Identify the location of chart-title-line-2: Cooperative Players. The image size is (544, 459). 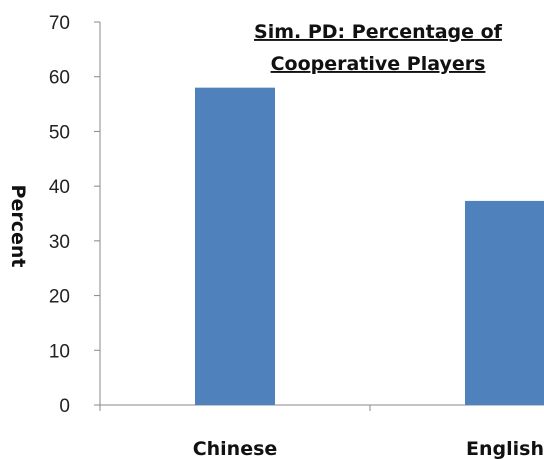
(378, 64).